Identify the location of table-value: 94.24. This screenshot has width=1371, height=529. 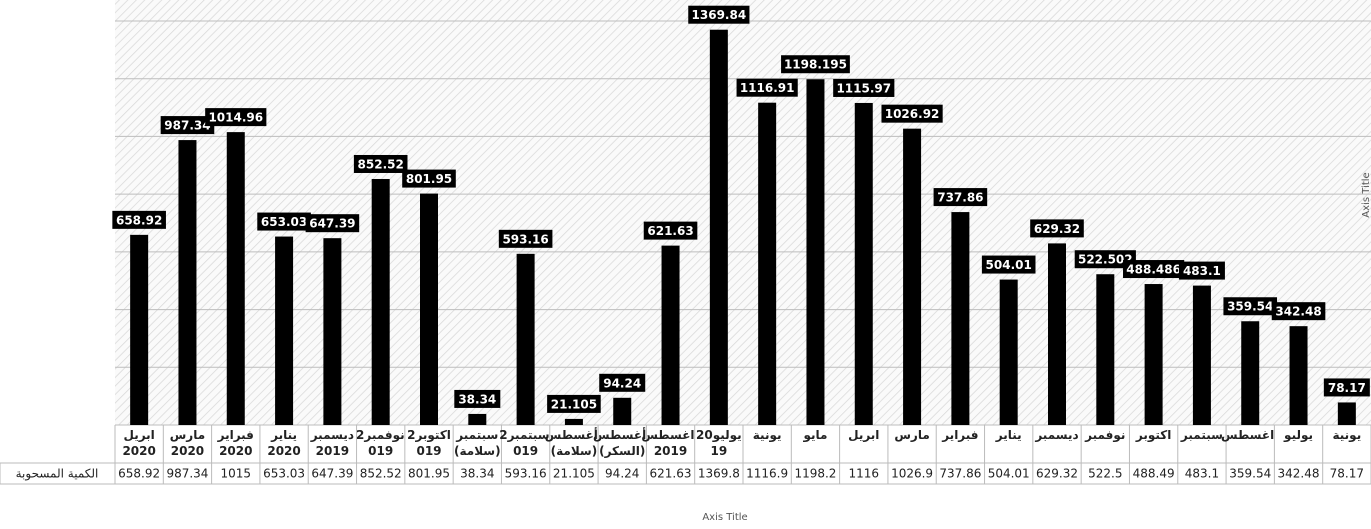
(622, 474).